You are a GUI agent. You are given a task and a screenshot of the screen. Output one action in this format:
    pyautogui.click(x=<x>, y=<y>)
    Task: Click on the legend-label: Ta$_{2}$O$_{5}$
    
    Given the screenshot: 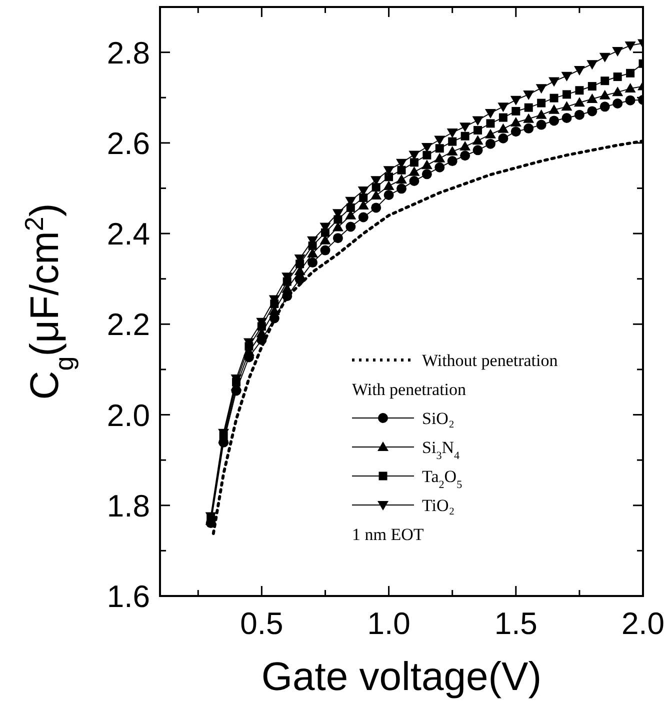 What is the action you would take?
    pyautogui.click(x=442, y=479)
    